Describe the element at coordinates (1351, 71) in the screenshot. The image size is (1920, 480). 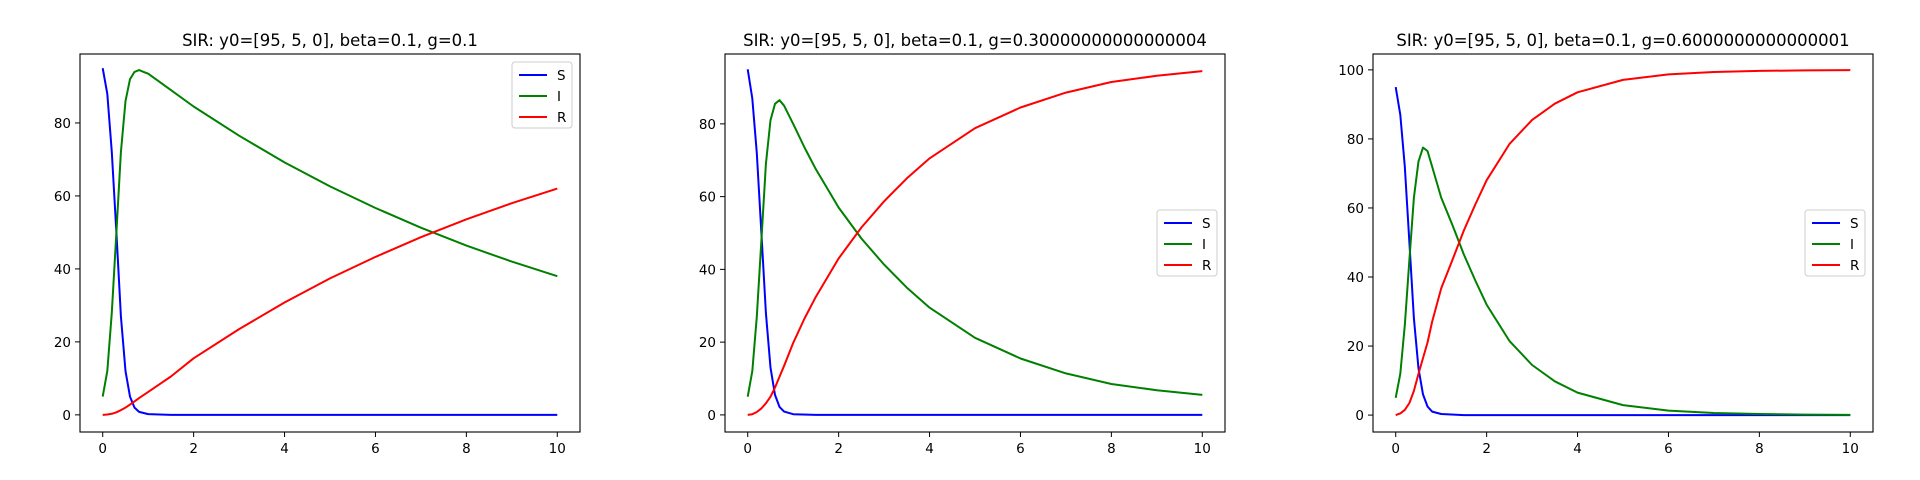
I see `y-tick-label: 100` at that location.